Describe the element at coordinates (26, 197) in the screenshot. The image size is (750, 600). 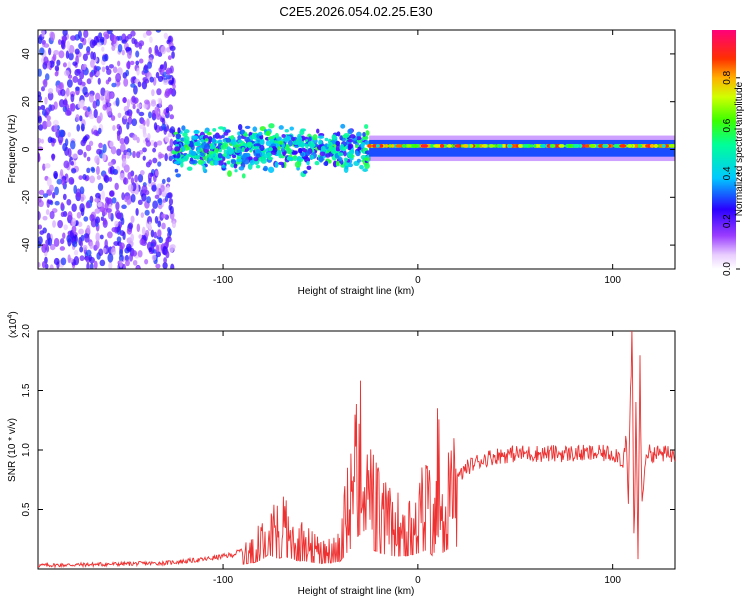
I see `y-tick-label: -20` at that location.